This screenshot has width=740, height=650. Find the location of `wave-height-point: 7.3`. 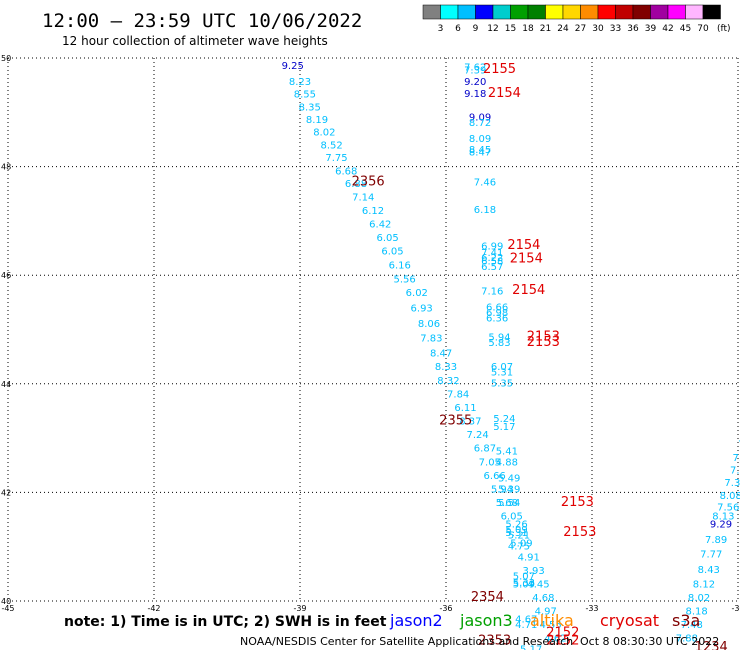

wave-height-point: 7.3 is located at coordinates (735, 470).